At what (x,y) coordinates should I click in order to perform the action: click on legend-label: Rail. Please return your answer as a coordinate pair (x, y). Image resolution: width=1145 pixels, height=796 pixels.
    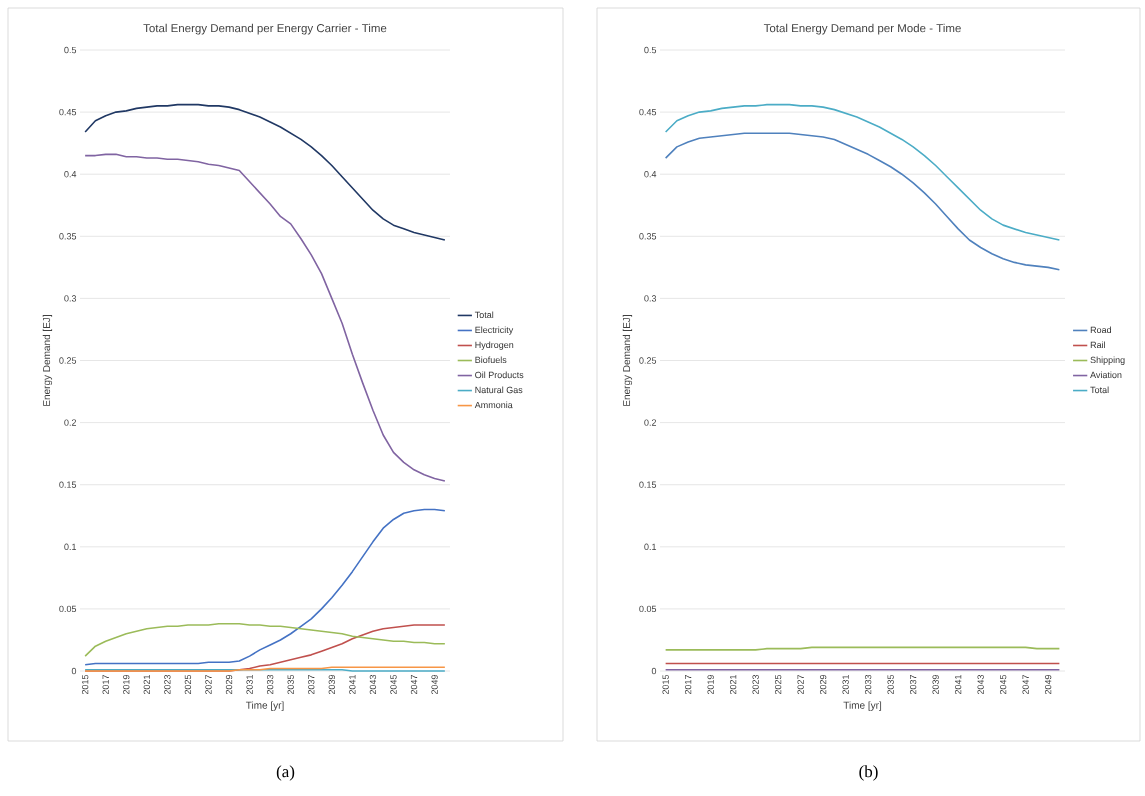
    Looking at the image, I should click on (1097, 345).